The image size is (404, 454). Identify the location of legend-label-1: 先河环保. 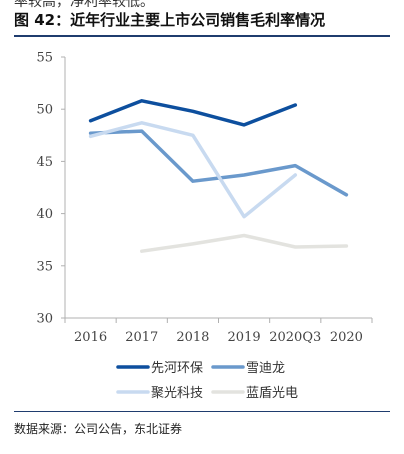
(177, 368).